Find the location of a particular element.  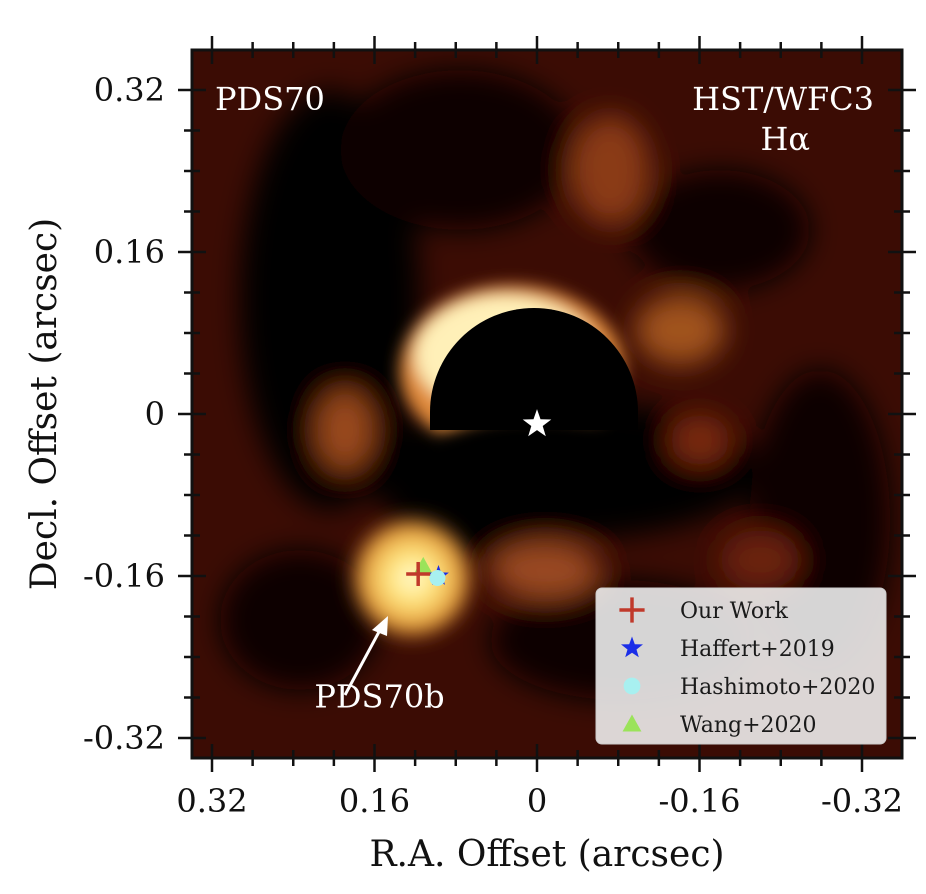

legend-label: Wang+2020 is located at coordinates (748, 725).